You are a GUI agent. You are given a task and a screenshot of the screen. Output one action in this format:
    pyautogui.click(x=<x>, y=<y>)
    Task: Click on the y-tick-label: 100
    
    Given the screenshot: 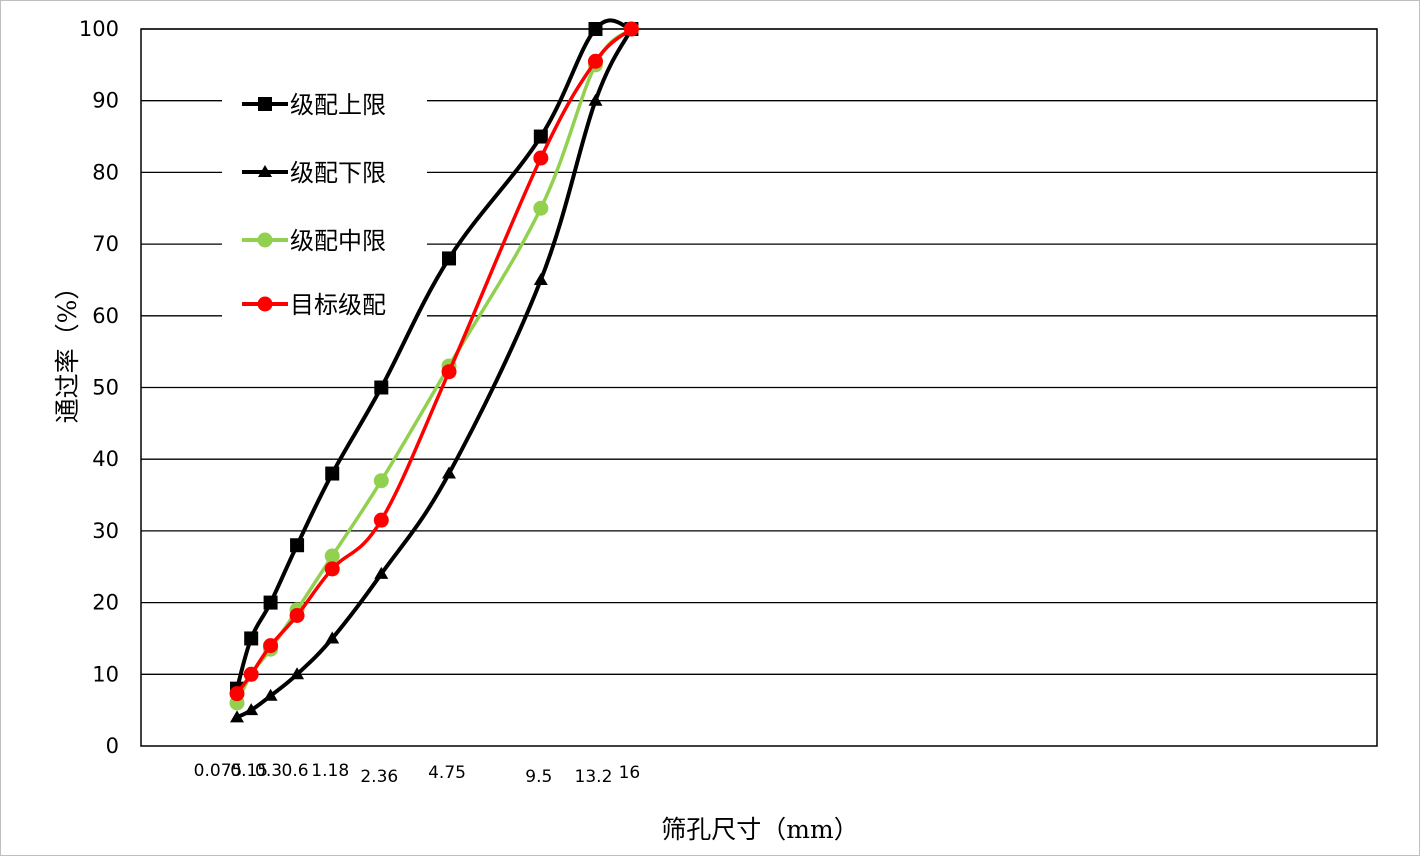 What is the action you would take?
    pyautogui.click(x=99, y=29)
    